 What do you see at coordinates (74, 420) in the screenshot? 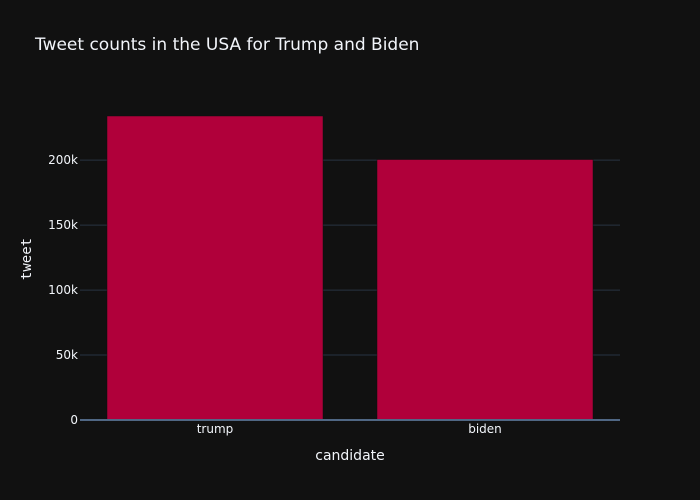
I see `y-tick-label: 0` at bounding box center [74, 420].